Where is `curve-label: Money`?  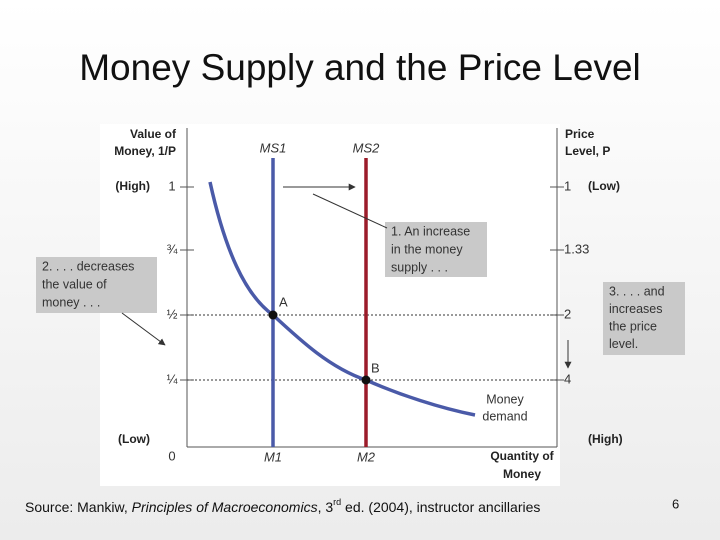 curve-label: Money is located at coordinates (505, 399).